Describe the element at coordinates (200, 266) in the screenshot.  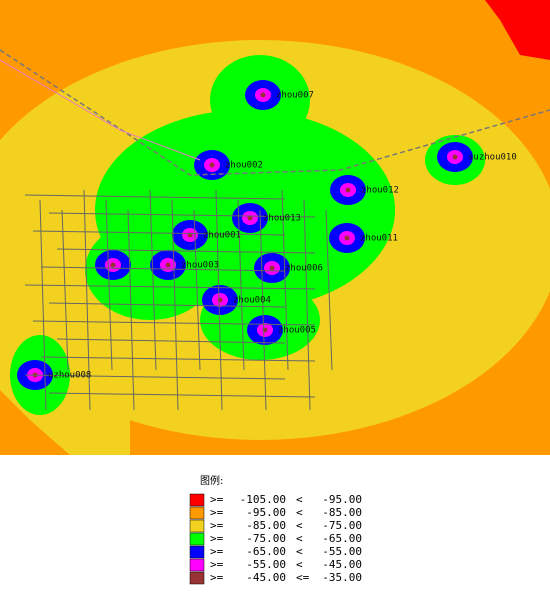
I see `site-label: zhou003` at that location.